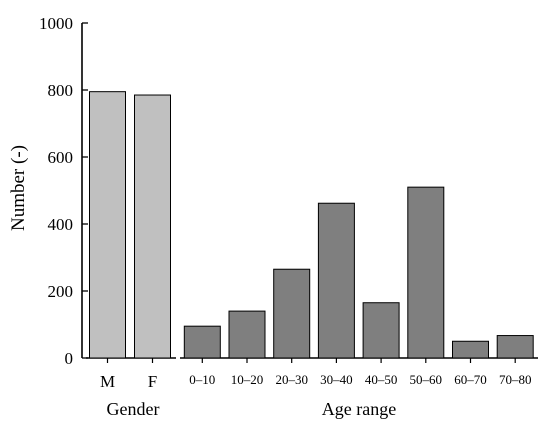 Image resolution: width=550 pixels, height=425 pixels. Describe the element at coordinates (336, 379) in the screenshot. I see `x-tick-label: 30–40` at that location.